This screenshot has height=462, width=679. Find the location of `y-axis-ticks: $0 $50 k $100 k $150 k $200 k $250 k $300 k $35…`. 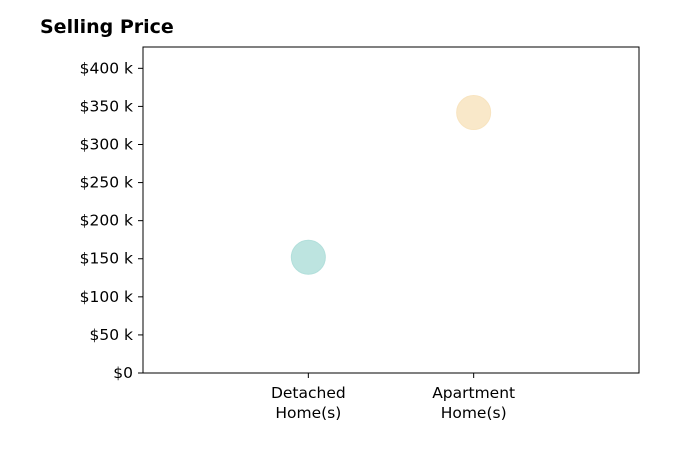

y-axis-ticks: $0 $50 k $100 k $150 k $200 k $250 k $300 k $35… is located at coordinates (111, 220).